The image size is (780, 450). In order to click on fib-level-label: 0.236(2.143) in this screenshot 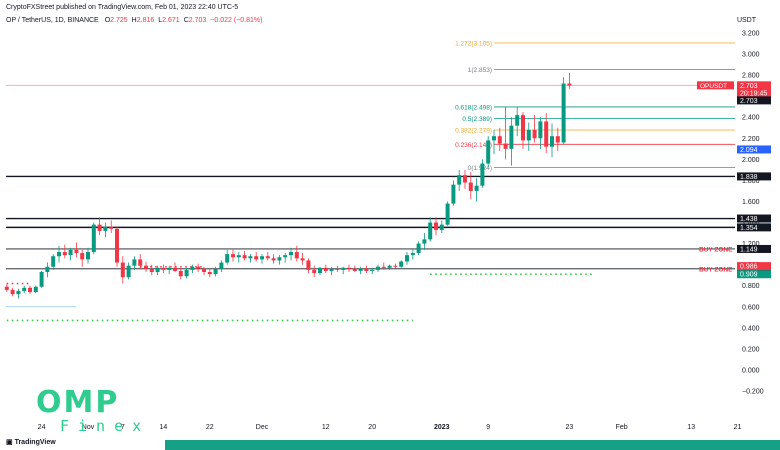, I will do `click(473, 145)`.